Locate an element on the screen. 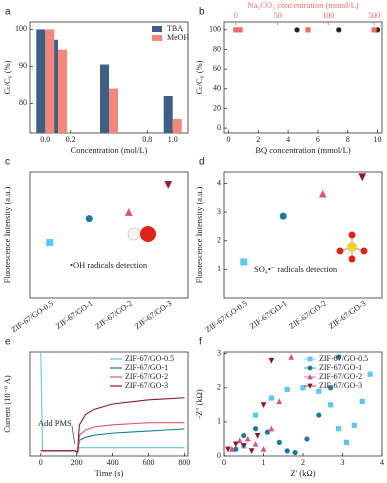  annotation: •OH radicals detection is located at coordinates (109, 265).